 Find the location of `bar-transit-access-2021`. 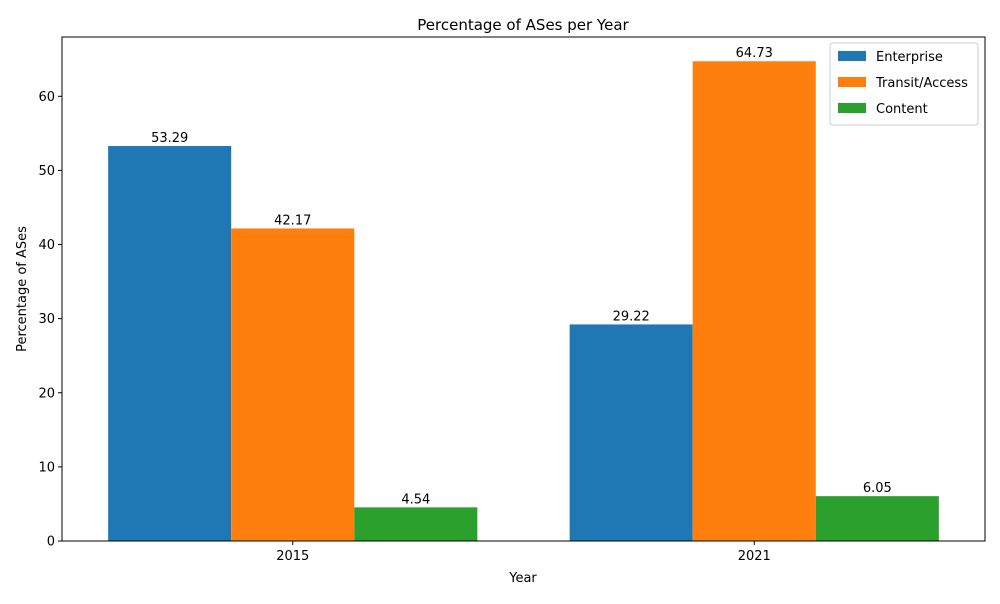

bar-transit-access-2021 is located at coordinates (754, 301).